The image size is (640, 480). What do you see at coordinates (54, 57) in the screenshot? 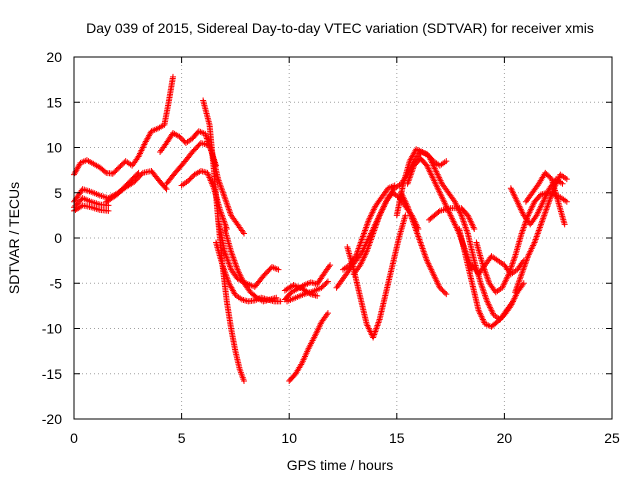
I see `y-tick-label: 20` at bounding box center [54, 57].